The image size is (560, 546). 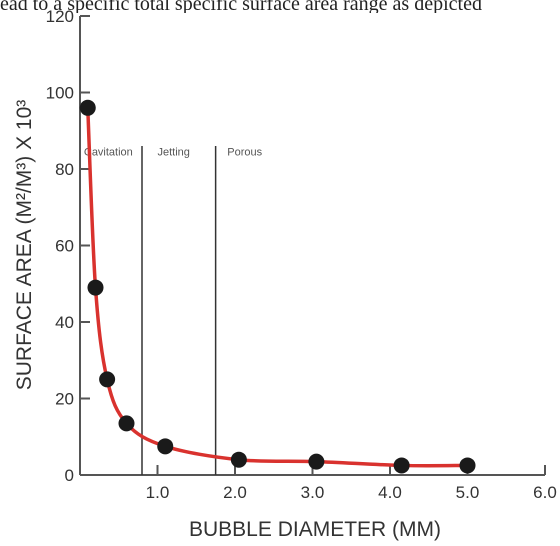 I want to click on x-tick-label: 2.0, so click(x=235, y=492).